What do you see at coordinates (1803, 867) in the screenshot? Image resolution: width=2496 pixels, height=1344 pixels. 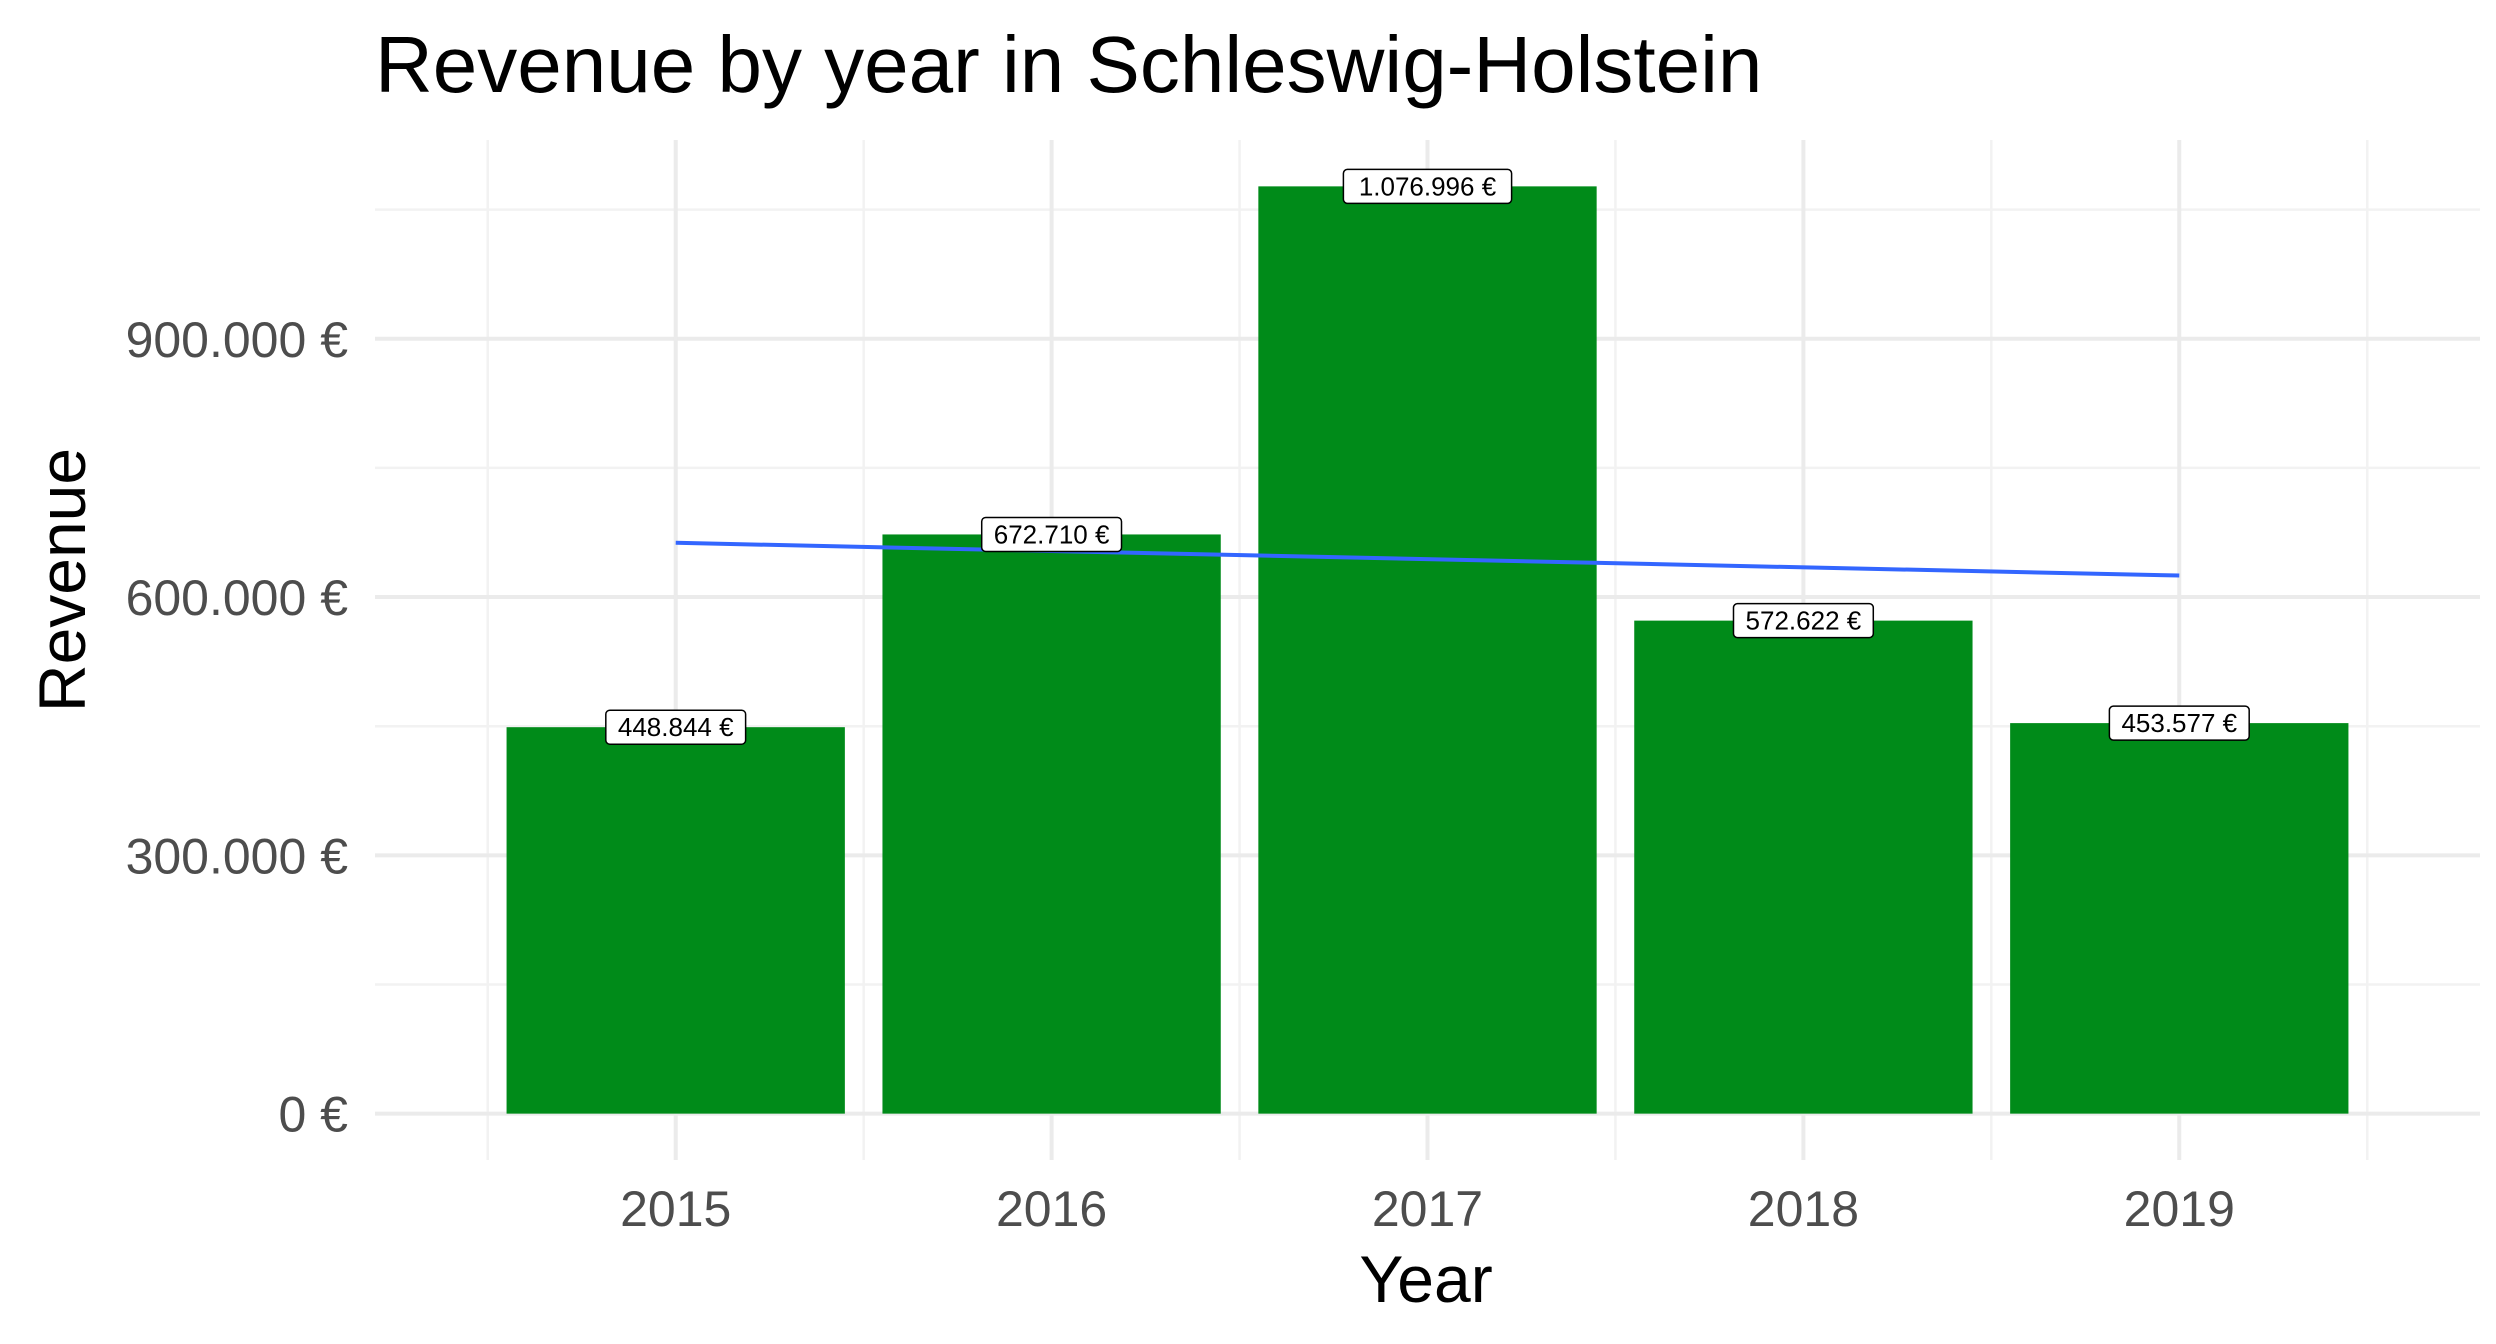 I see `bar-2018` at bounding box center [1803, 867].